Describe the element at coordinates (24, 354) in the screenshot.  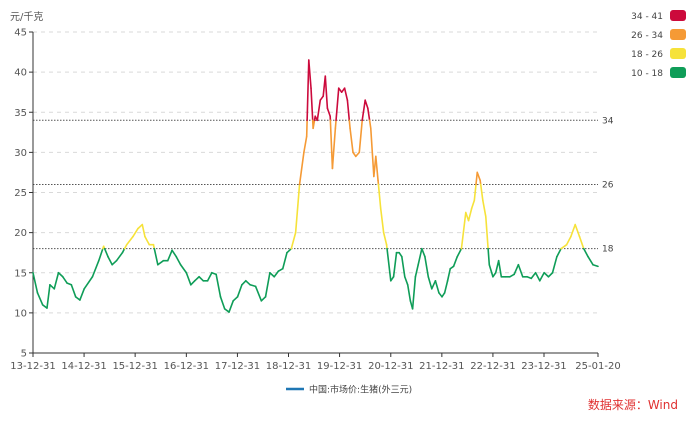
I see `y-tick-label: 5` at that location.